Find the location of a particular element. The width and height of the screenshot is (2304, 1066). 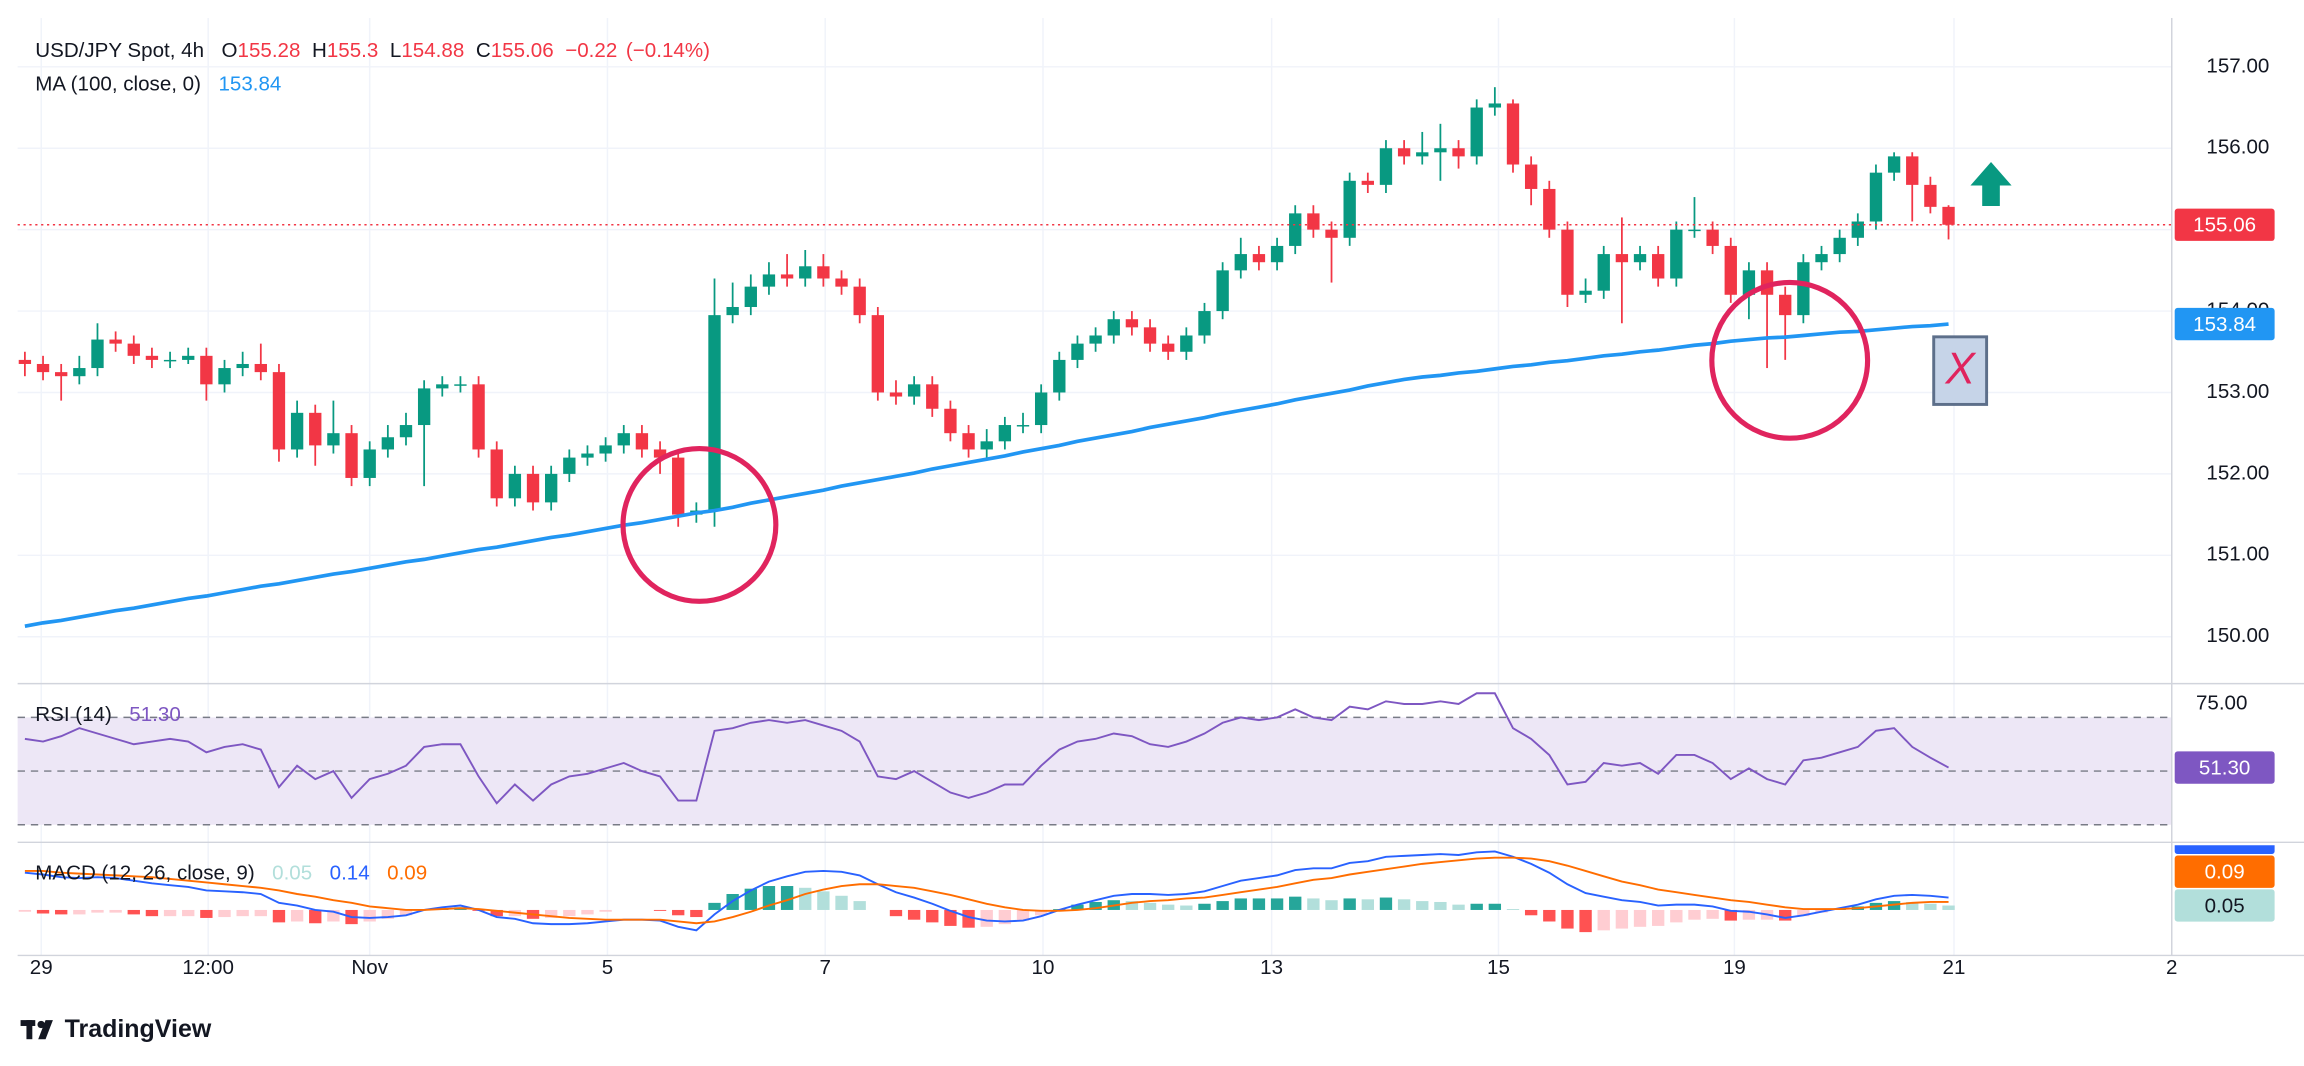

y-tick-label: 157.00 is located at coordinates (2237, 65).